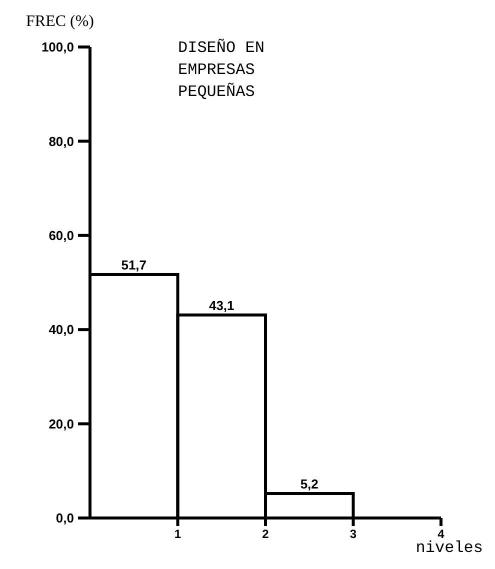 This screenshot has height=569, width=495. I want to click on x-tick-label: 2, so click(266, 534).